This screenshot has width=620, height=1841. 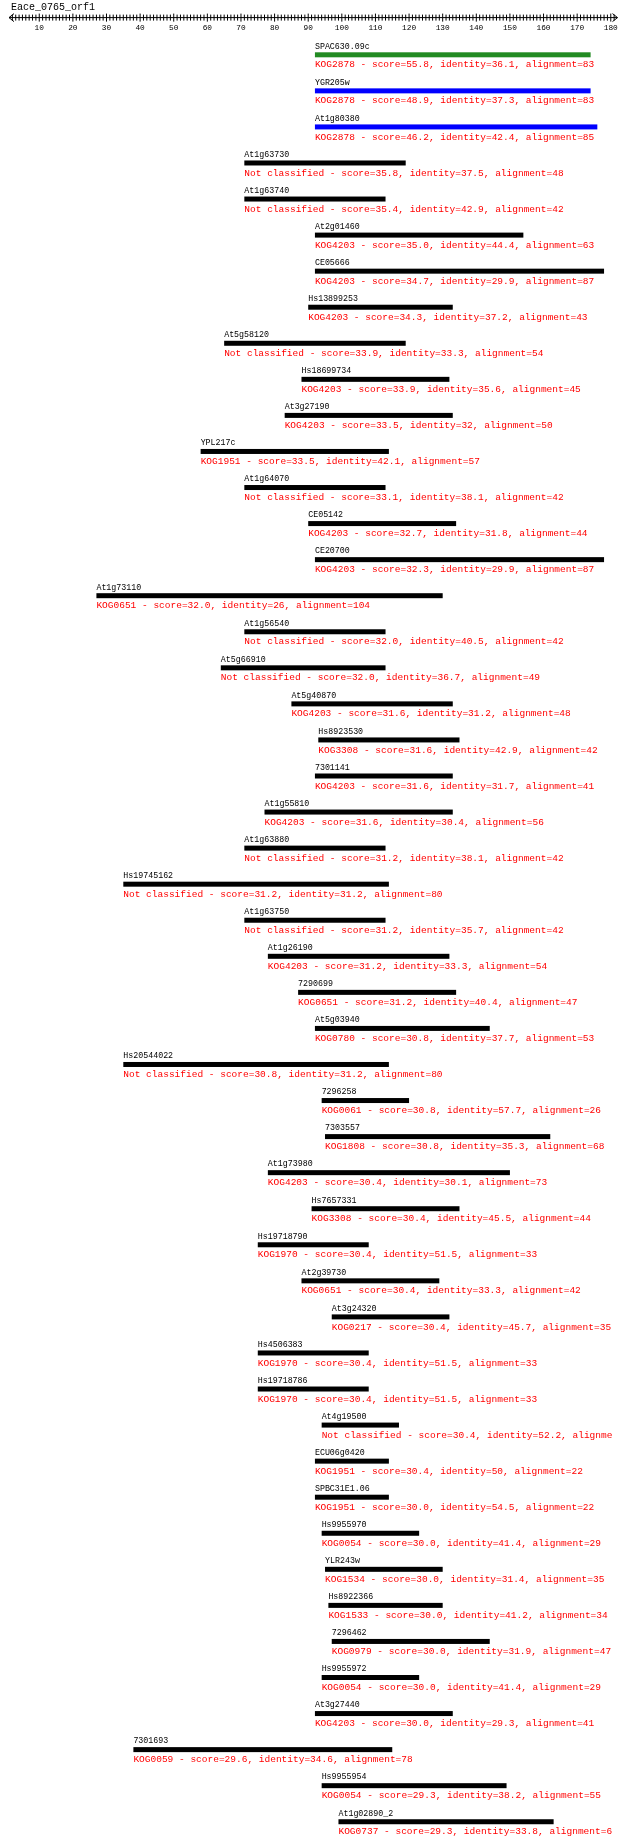 What do you see at coordinates (366, 1813) in the screenshot?
I see `y-tick-label: At1g02890_2` at bounding box center [366, 1813].